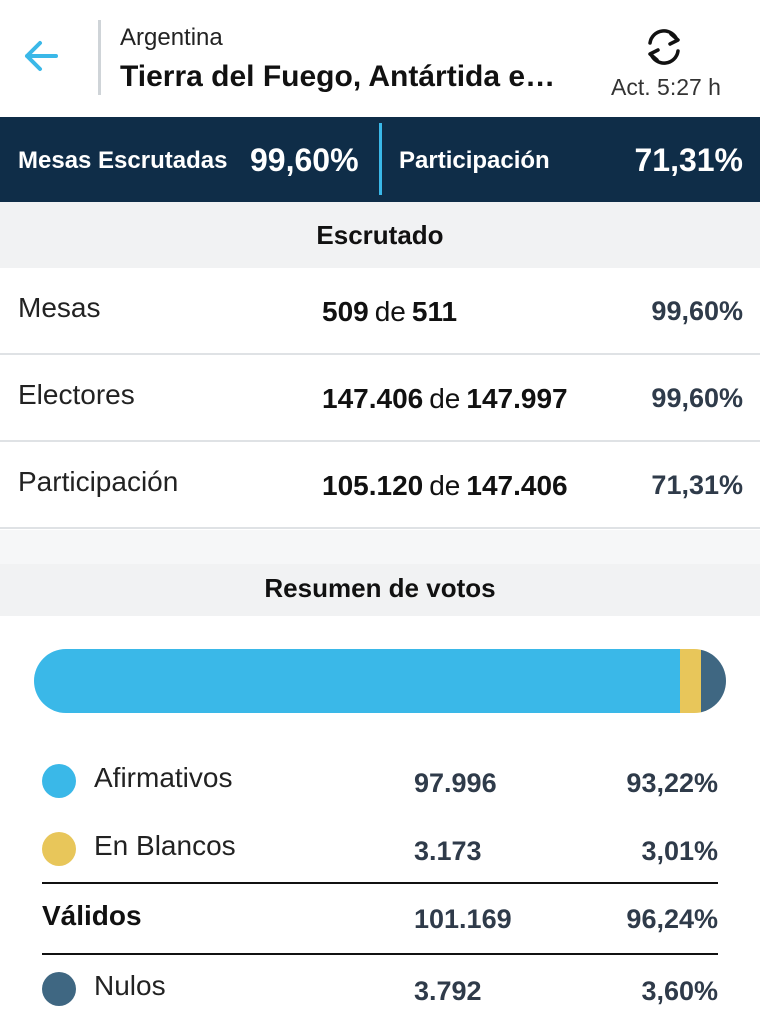 This screenshot has height=1028, width=760. What do you see at coordinates (130, 985) in the screenshot?
I see `legend-name: Nulos` at bounding box center [130, 985].